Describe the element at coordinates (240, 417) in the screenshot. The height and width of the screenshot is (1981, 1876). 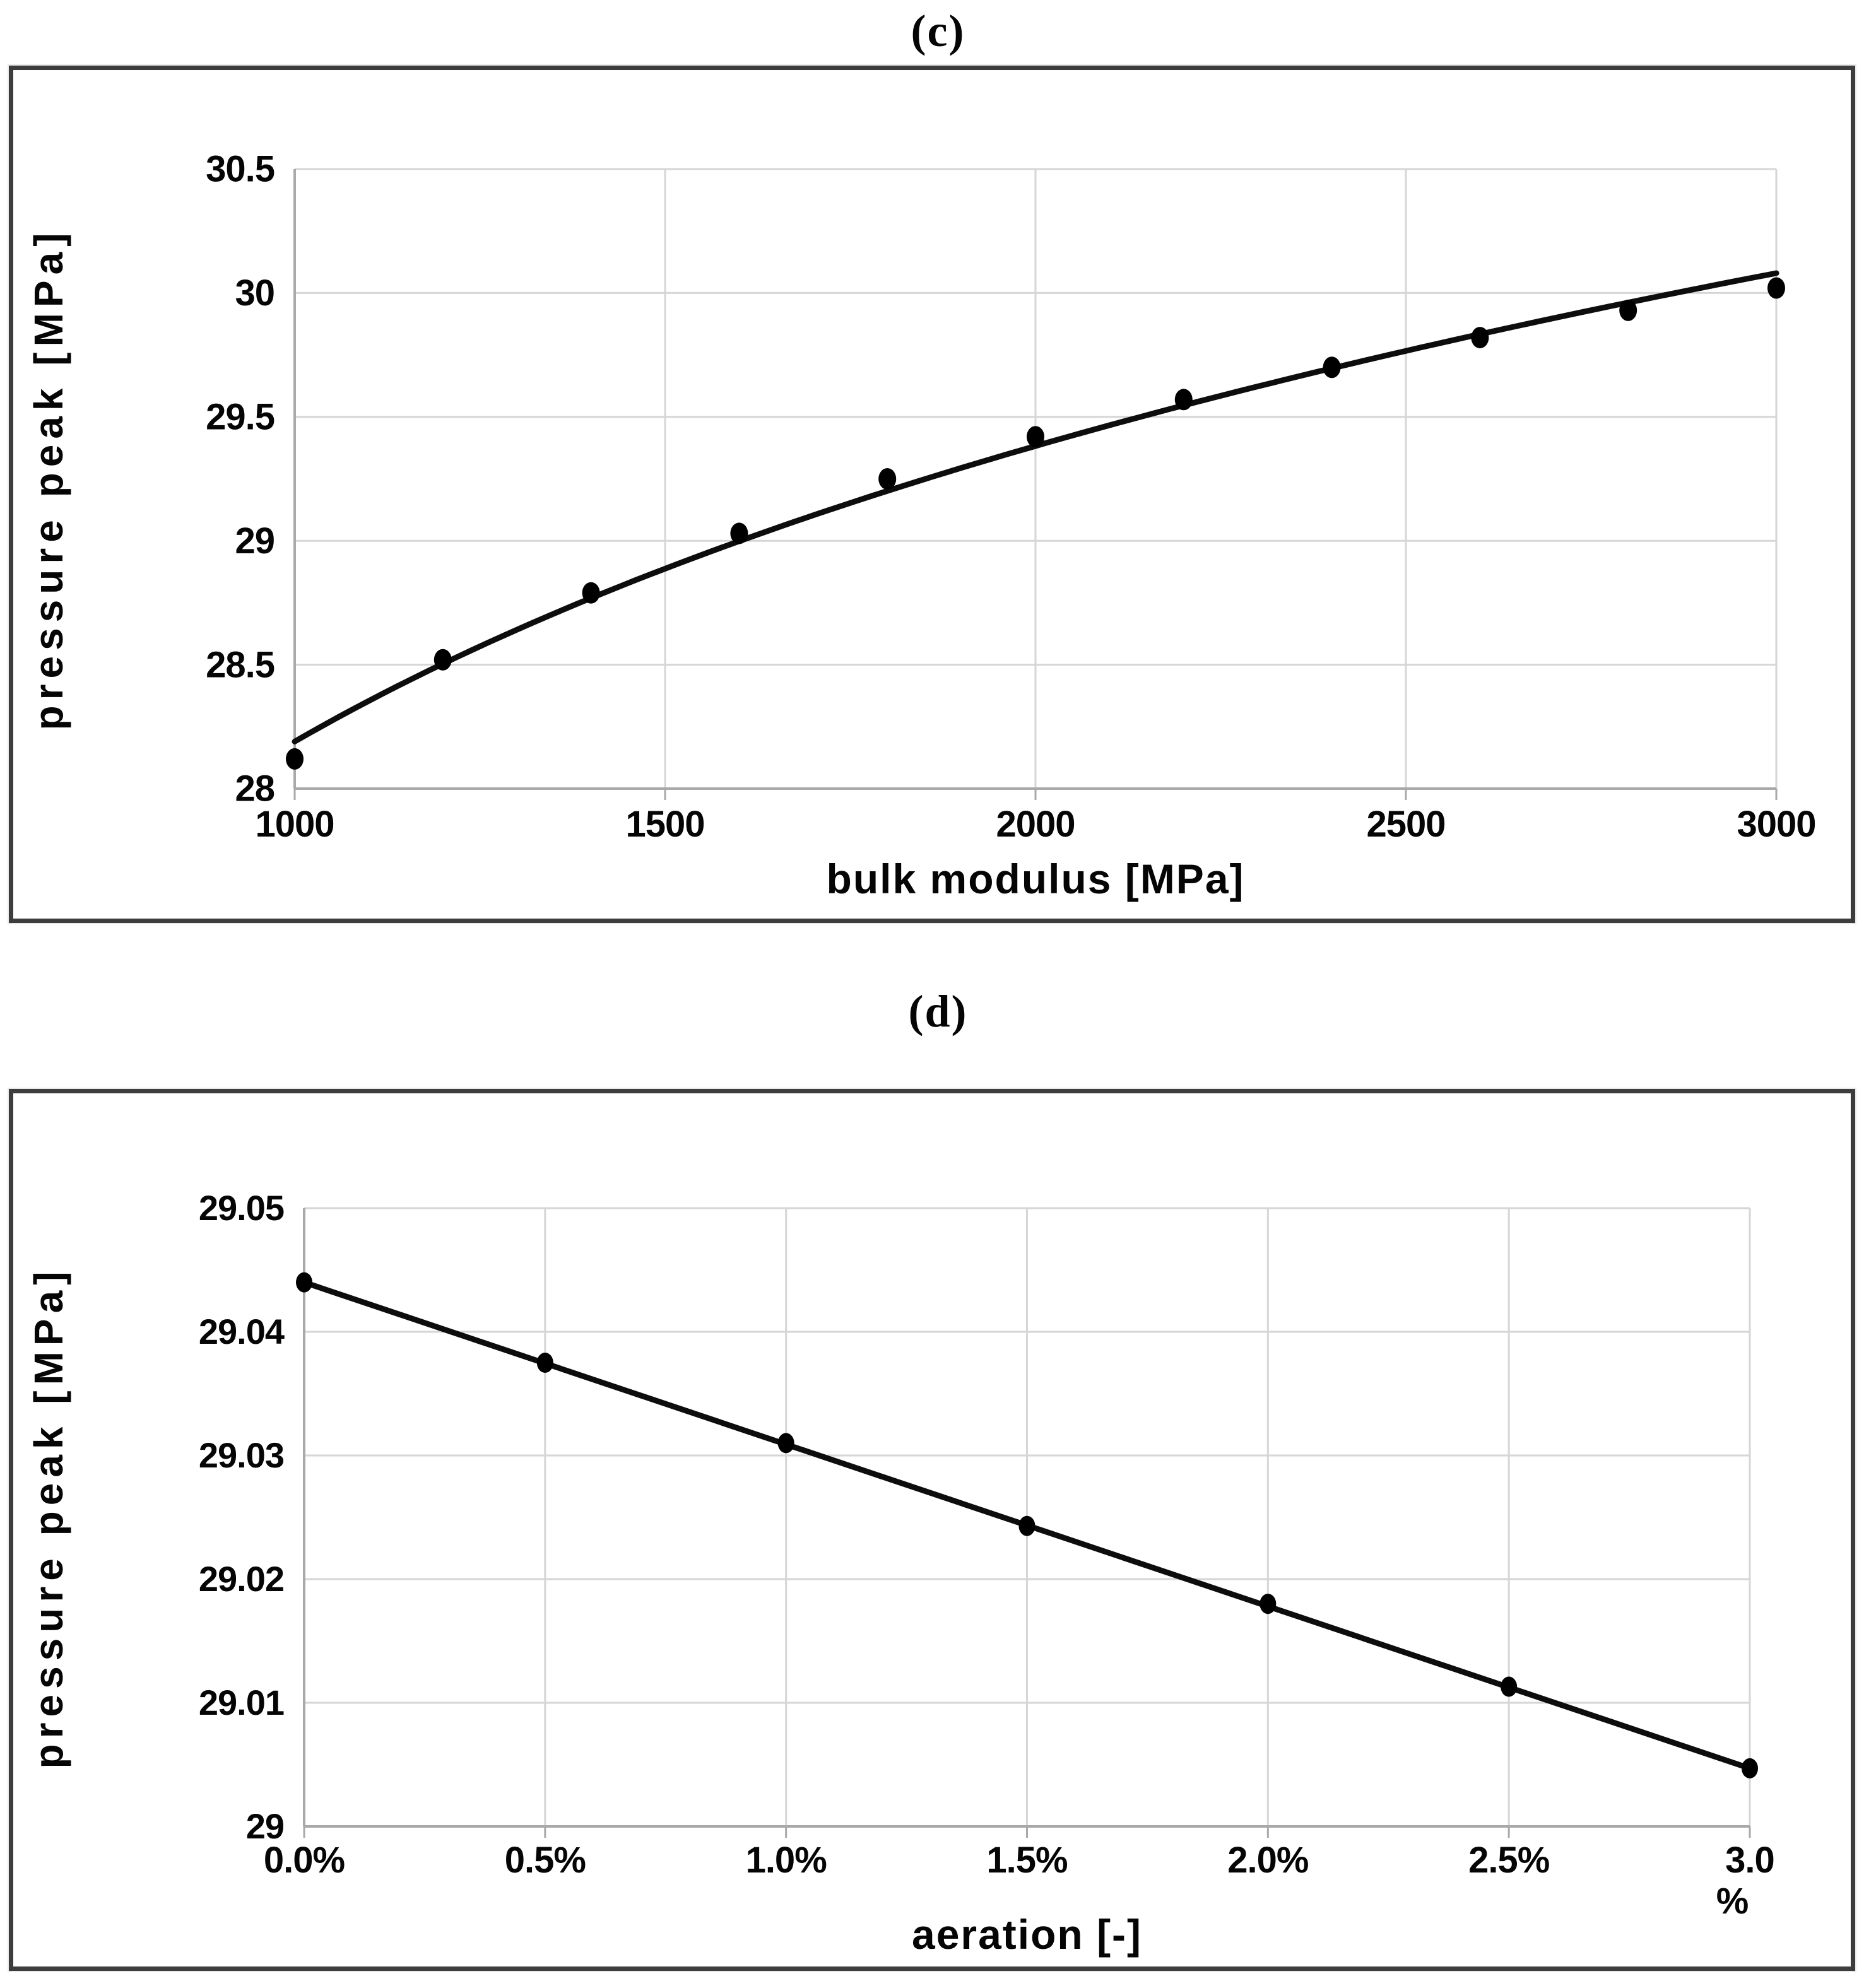
I see `y-tick-label: 29.5` at that location.